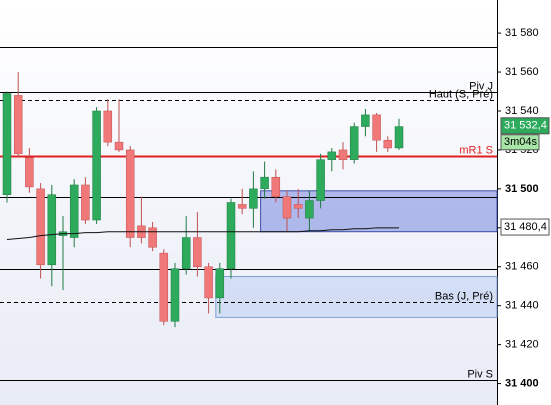 This screenshot has width=551, height=405. Describe the element at coordinates (522, 33) in the screenshot. I see `y-tick-label: 31 580` at that location.